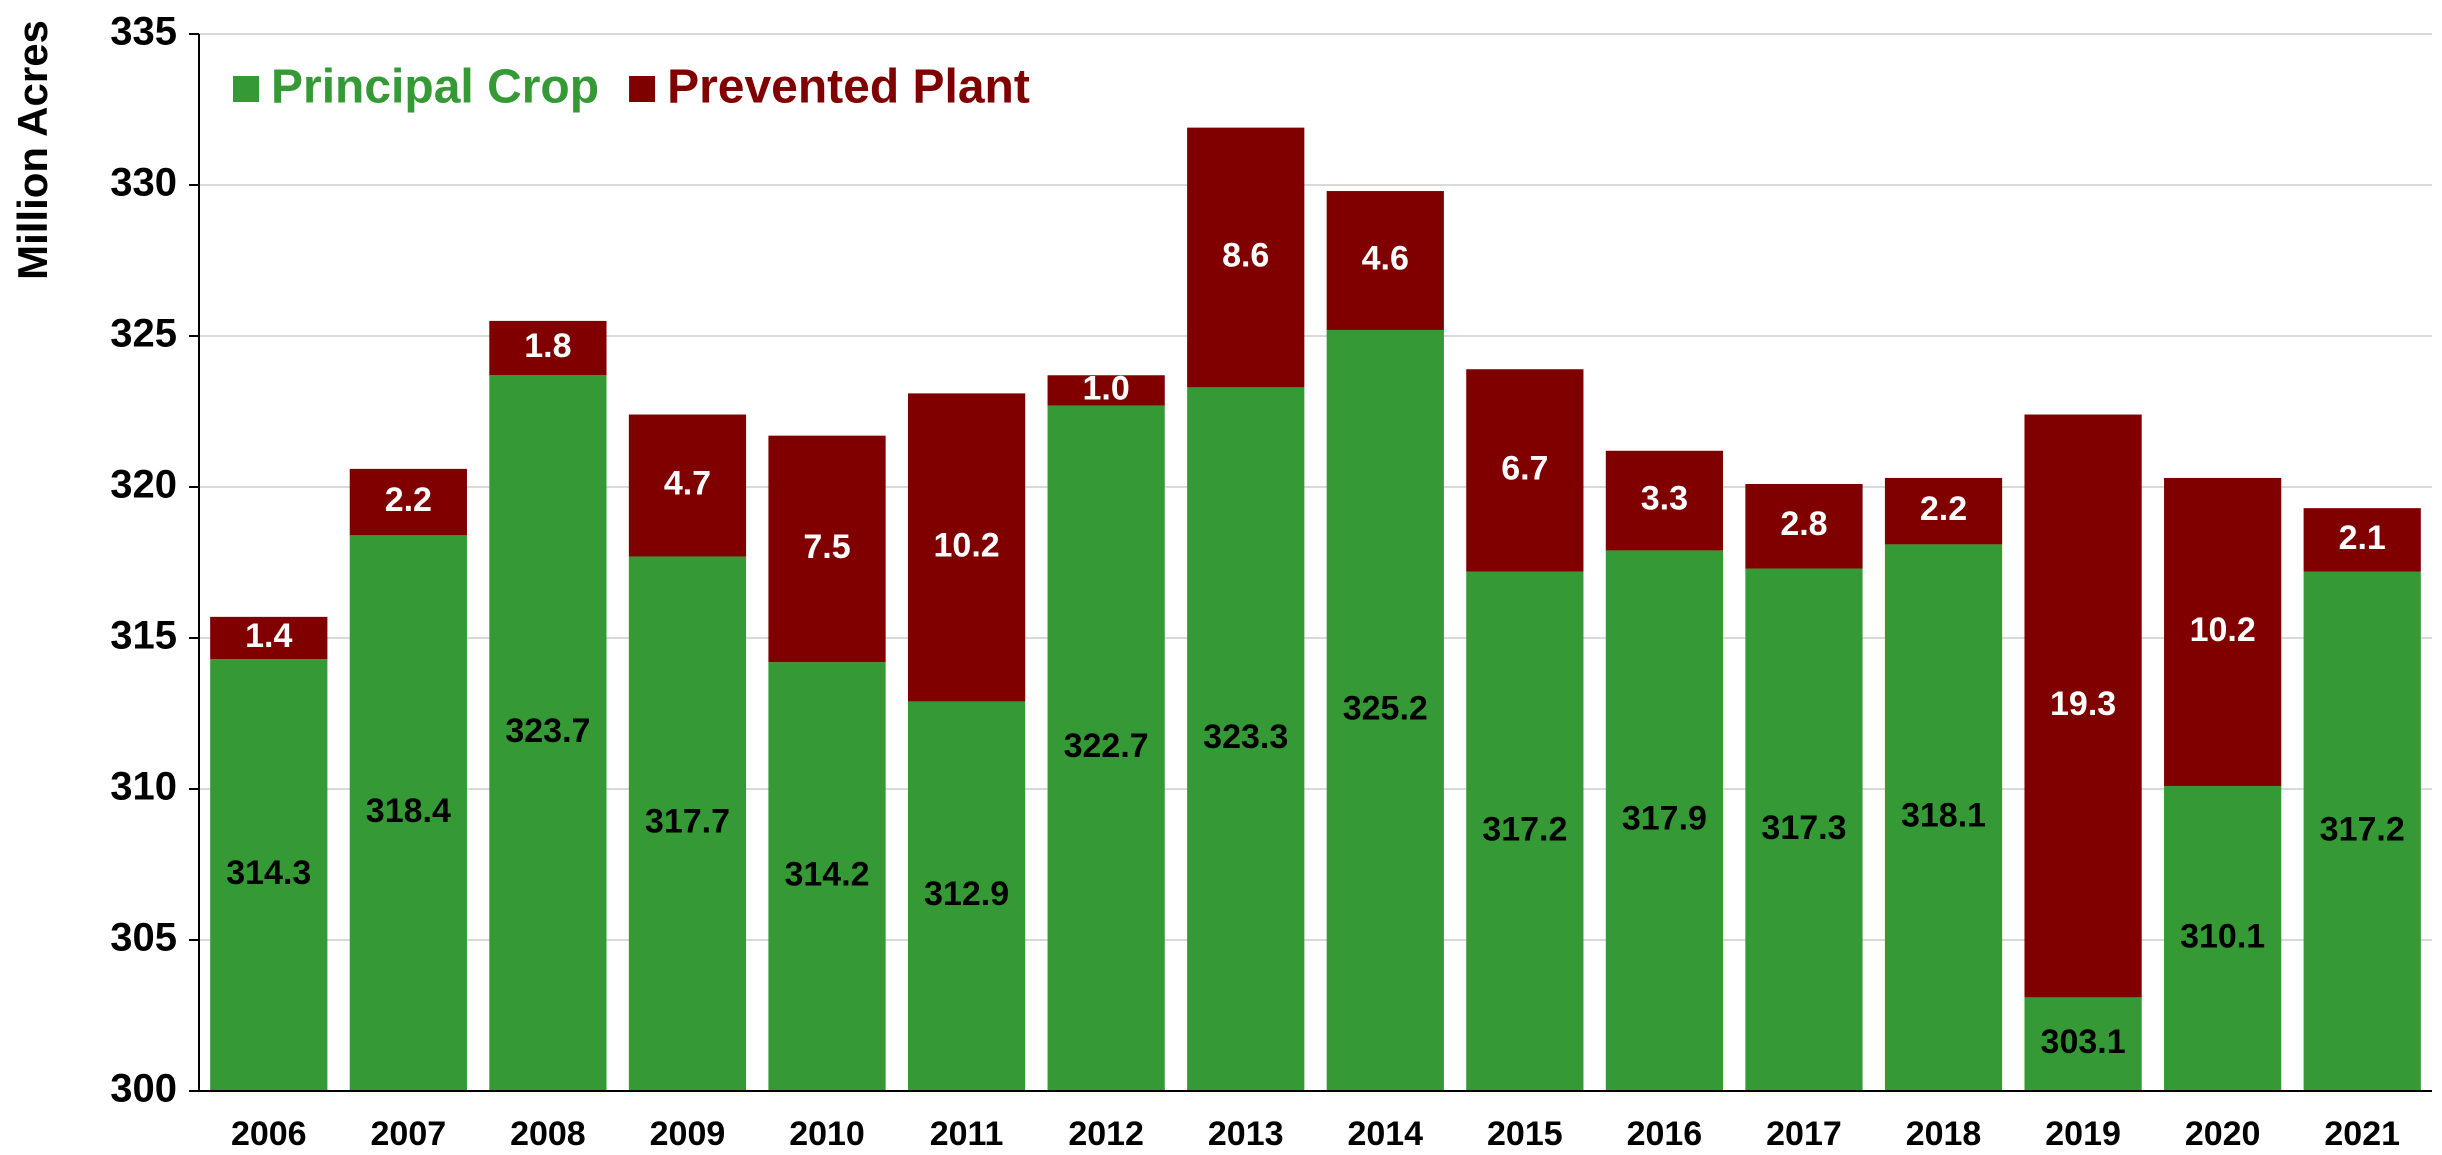 The image size is (2442, 1155). I want to click on x-tick-label: 2020, so click(2223, 1134).